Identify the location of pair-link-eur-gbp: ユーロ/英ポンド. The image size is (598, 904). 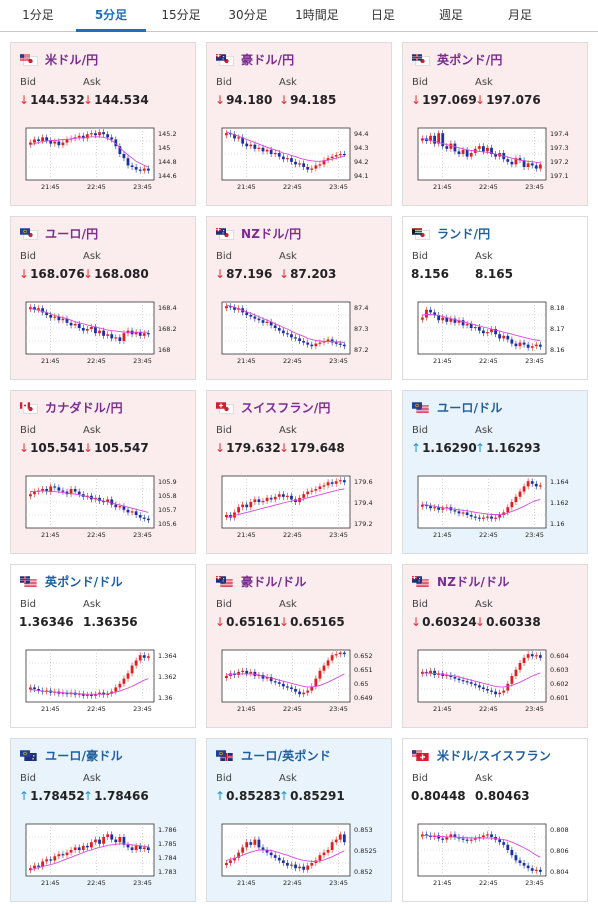
(273, 755).